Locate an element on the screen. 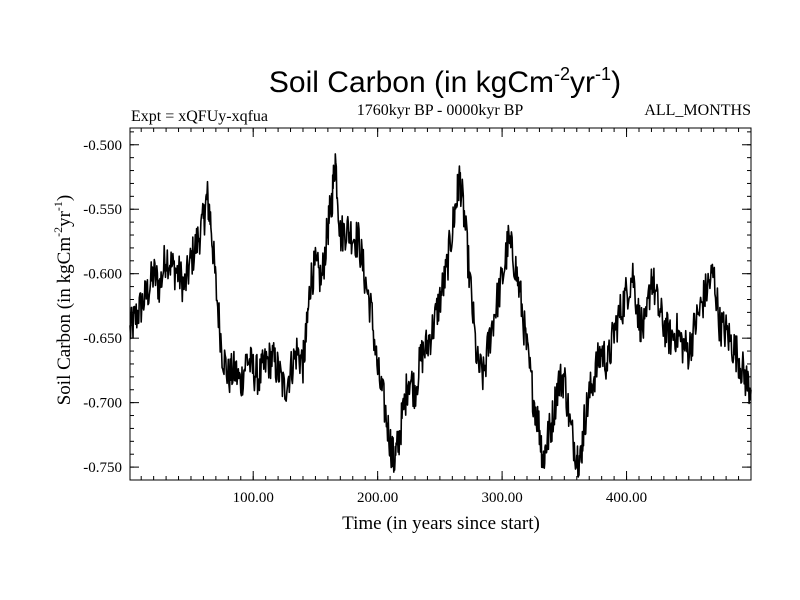  x-tick-labels: 100.00 200.00 300.00 400.00 is located at coordinates (440, 498).